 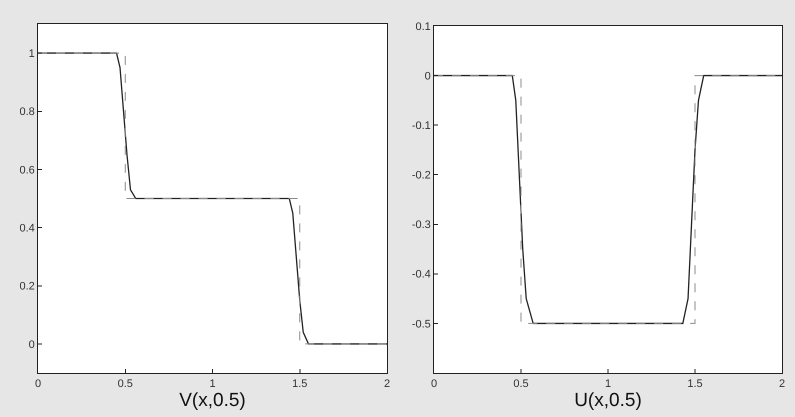 I want to click on y-tick-label: -0.1, so click(x=421, y=126).